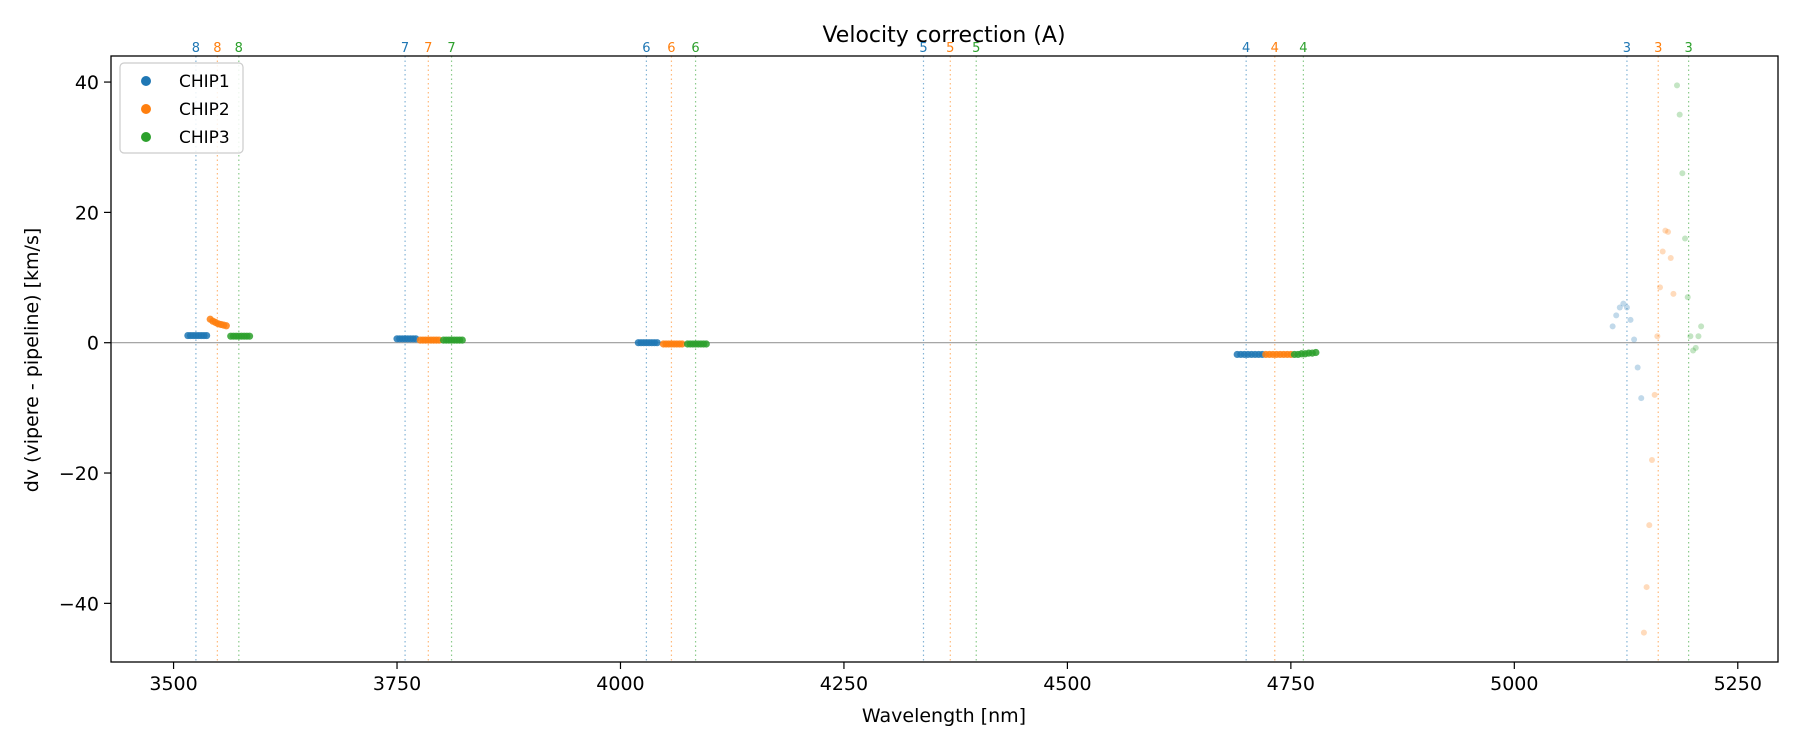  I want to click on y-tick-label: 0, so click(93, 344).